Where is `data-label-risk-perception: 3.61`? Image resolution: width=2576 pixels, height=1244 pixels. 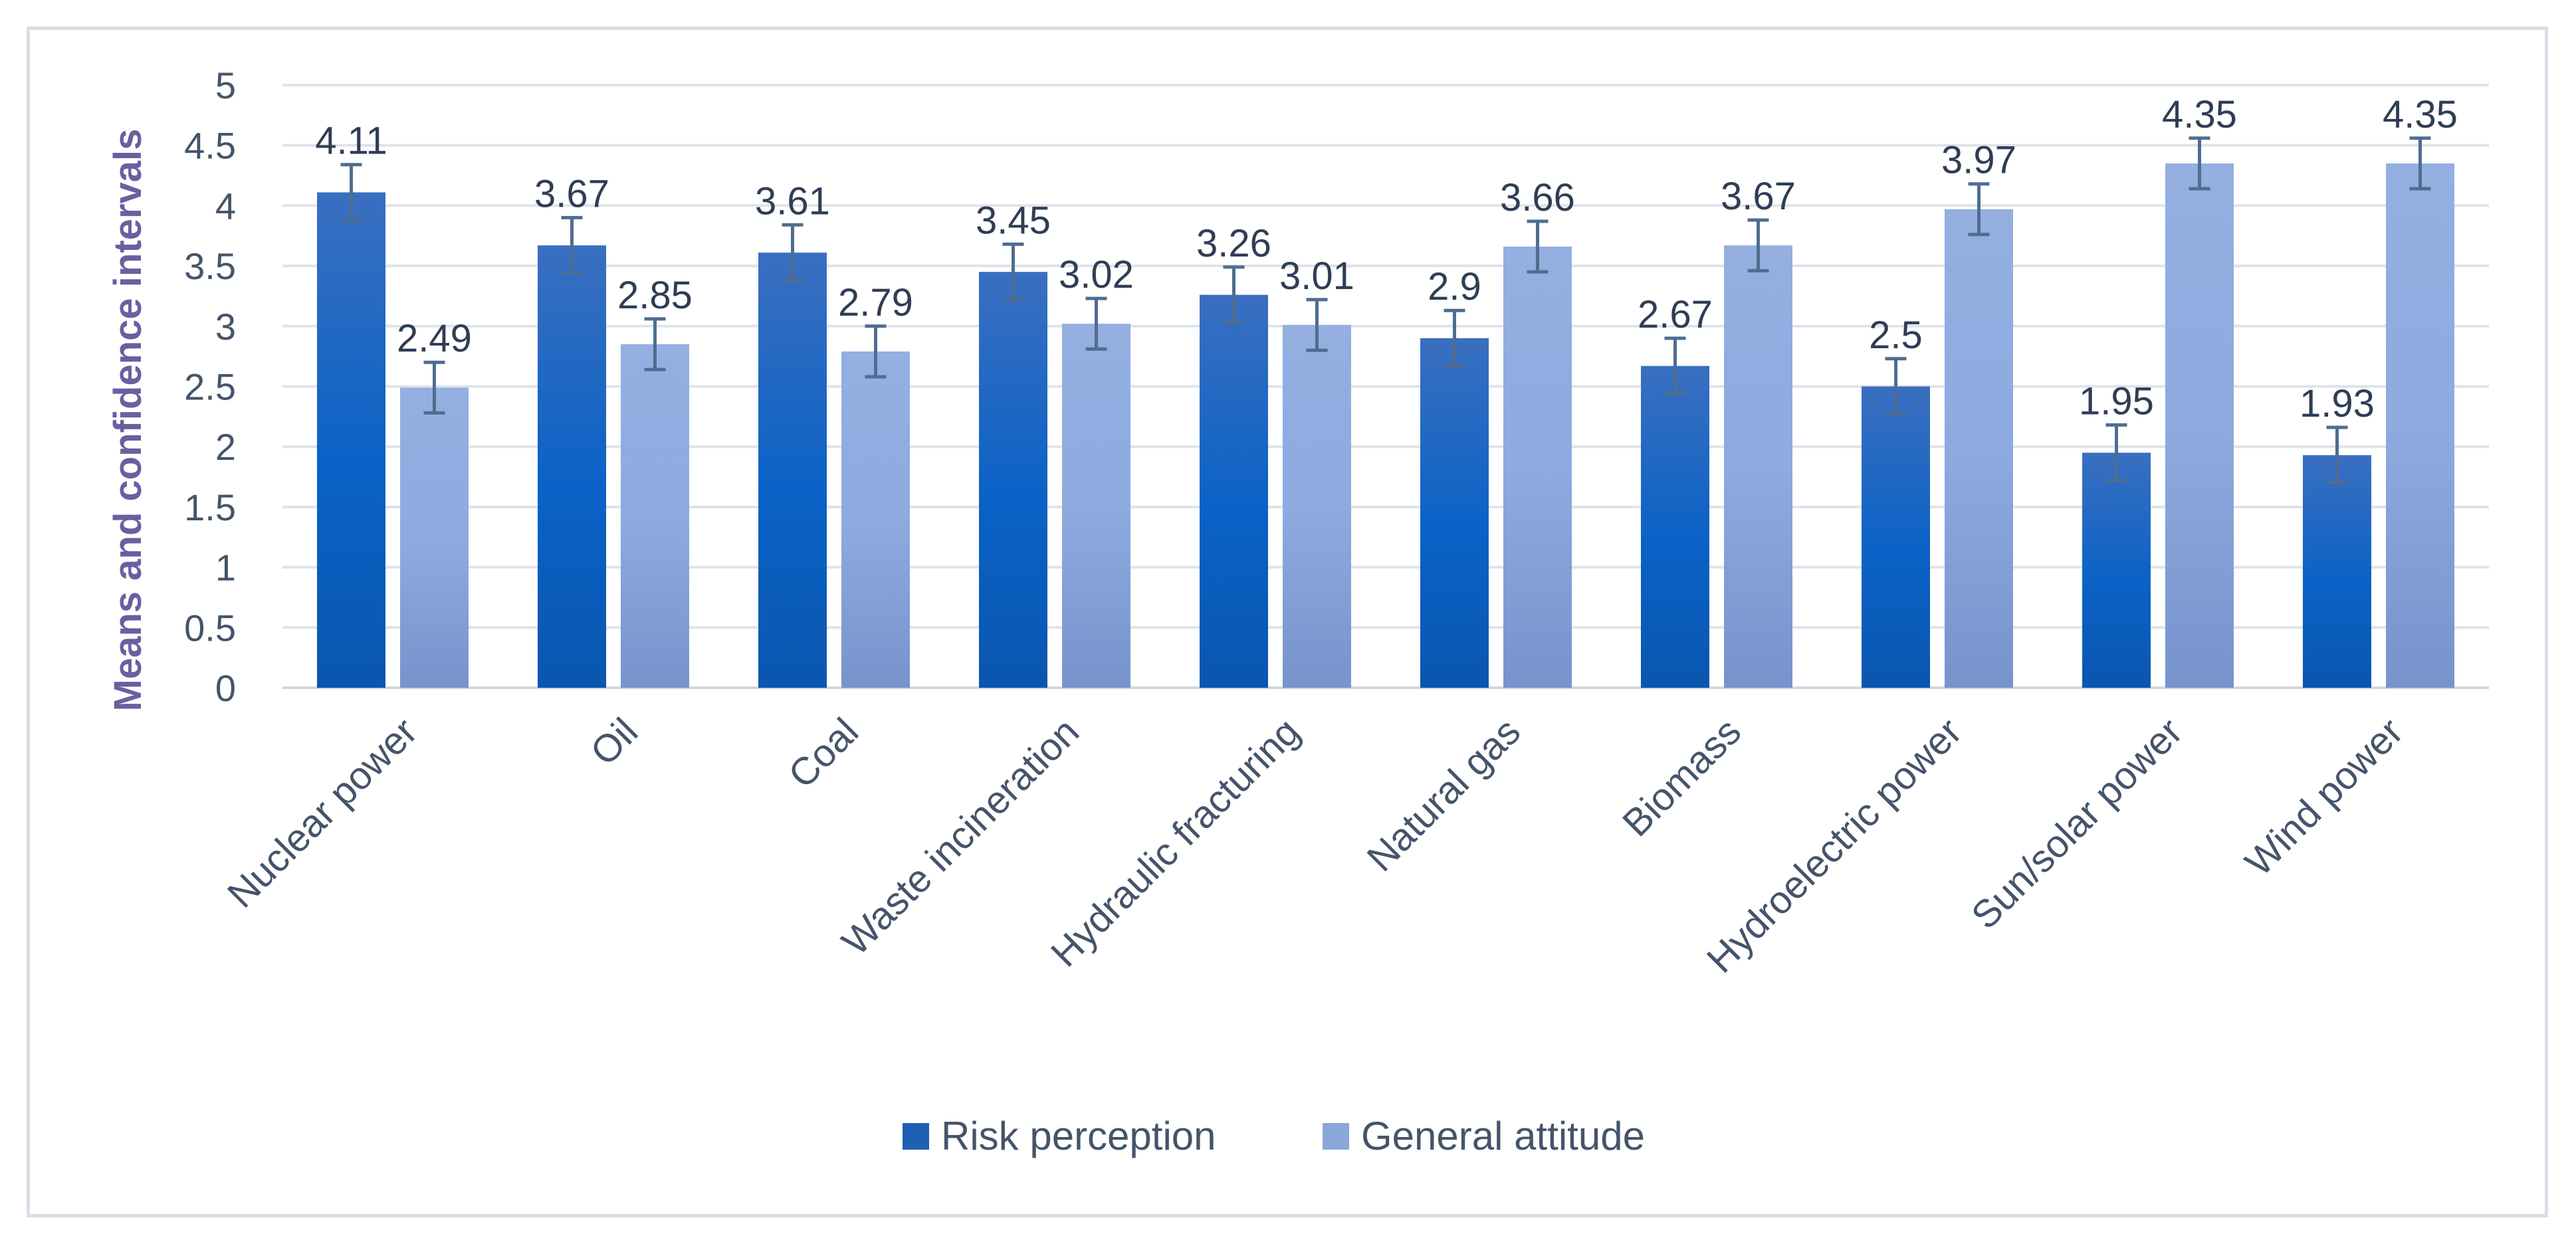 data-label-risk-perception: 3.61 is located at coordinates (792, 201).